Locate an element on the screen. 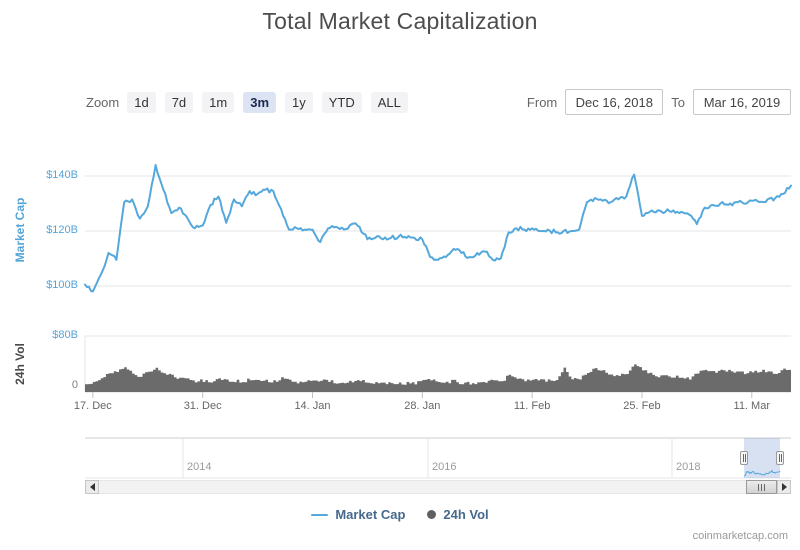  zoom-button-1d: 1d is located at coordinates (141, 102).